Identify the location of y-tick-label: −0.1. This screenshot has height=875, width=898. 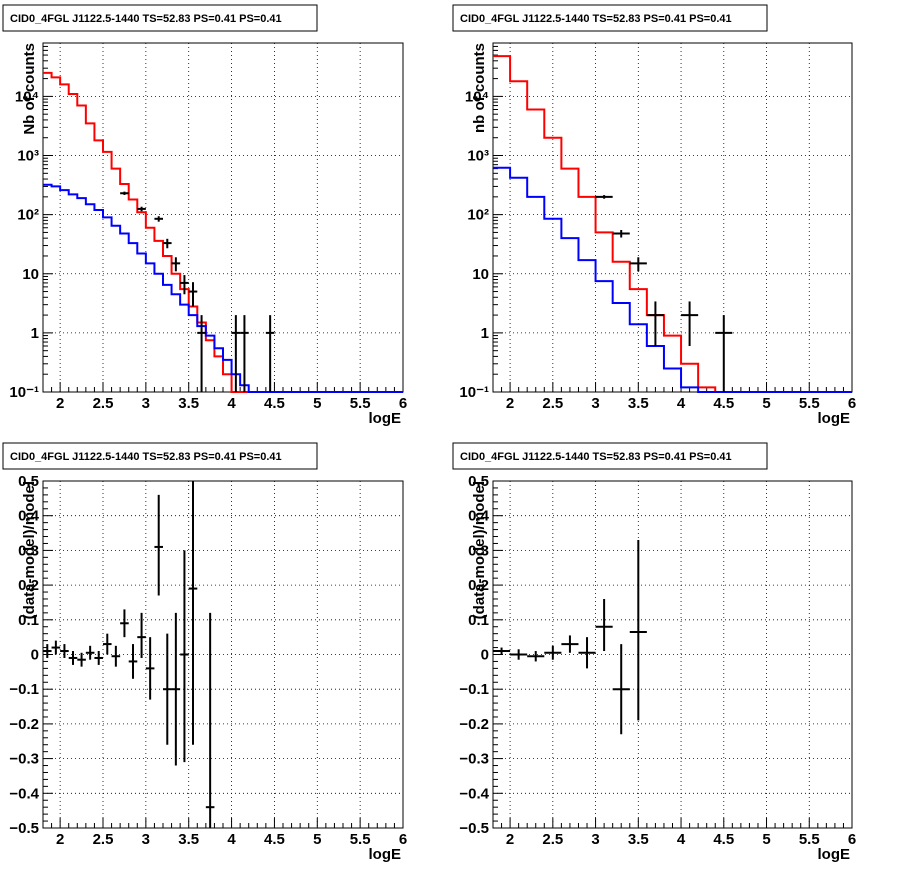
(474, 689).